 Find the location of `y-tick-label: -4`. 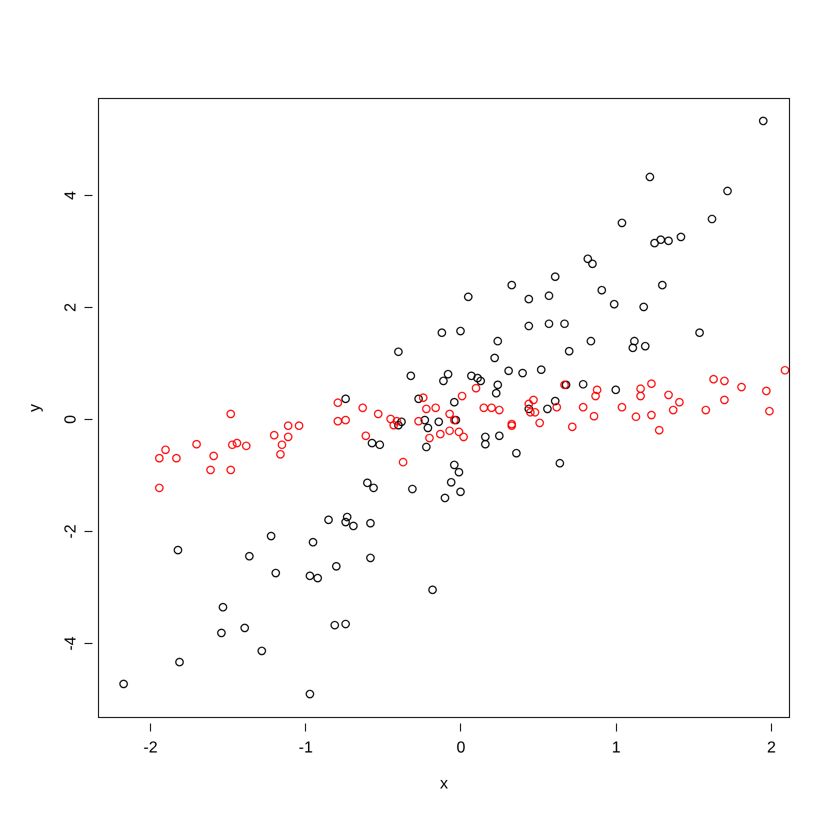

y-tick-label: -4 is located at coordinates (71, 643).